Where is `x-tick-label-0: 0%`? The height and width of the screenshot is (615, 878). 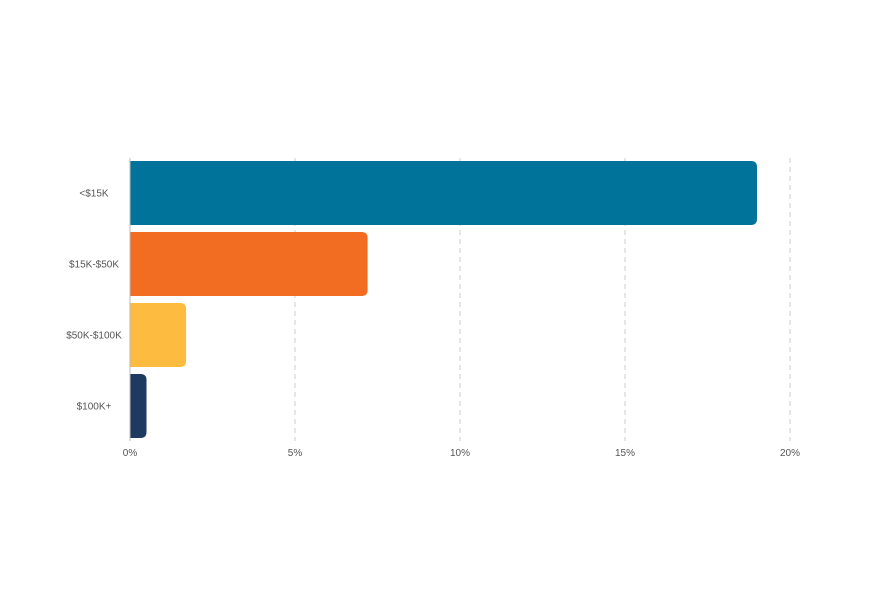 x-tick-label-0: 0% is located at coordinates (130, 453).